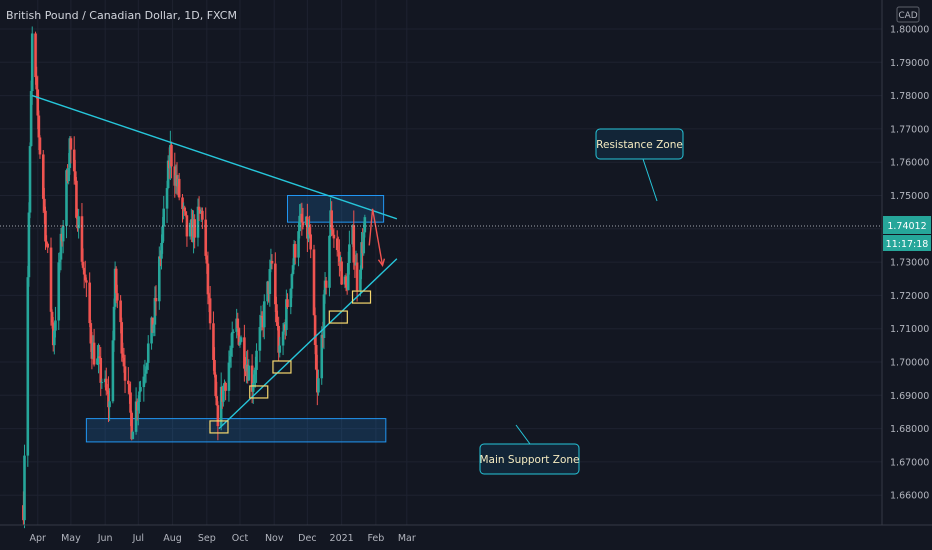  Describe the element at coordinates (650, 180) in the screenshot. I see `resistance-callout-pointer` at that location.